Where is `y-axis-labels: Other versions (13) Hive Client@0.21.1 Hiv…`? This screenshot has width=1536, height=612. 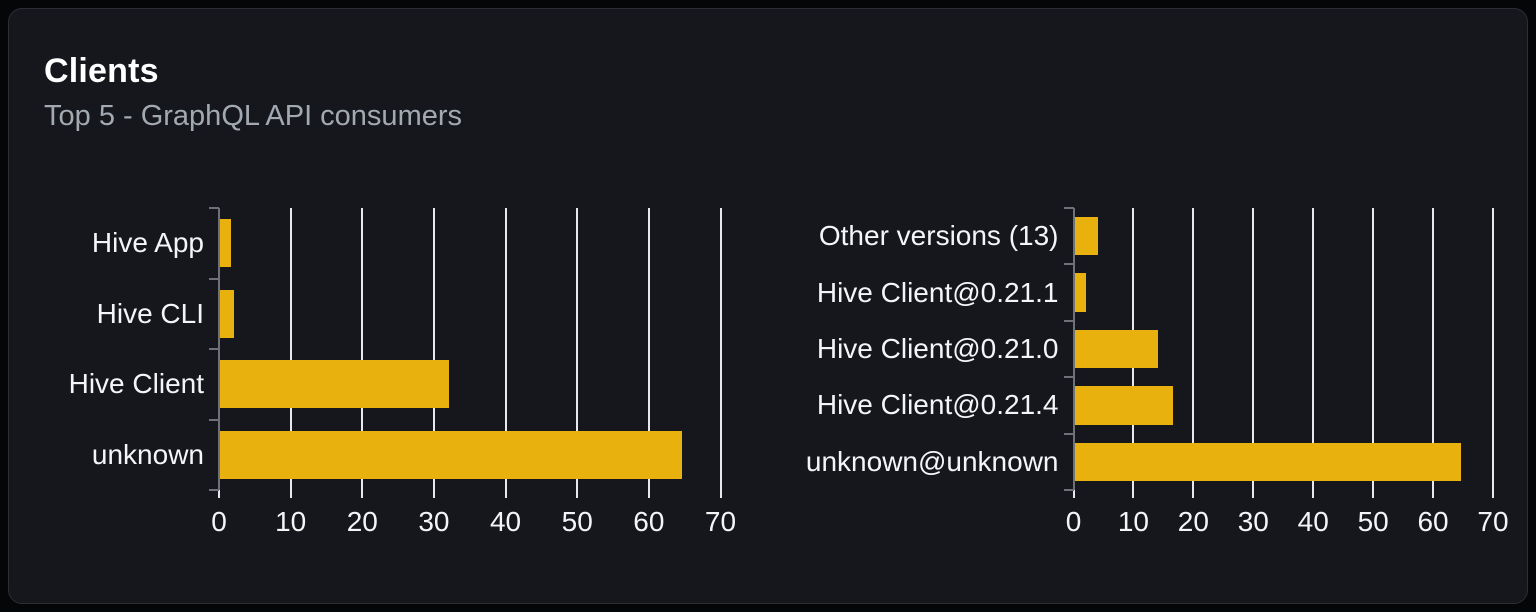 y-axis-labels: Other versions (13) Hive Client@0.21.1 Hiv… is located at coordinates (921, 349).